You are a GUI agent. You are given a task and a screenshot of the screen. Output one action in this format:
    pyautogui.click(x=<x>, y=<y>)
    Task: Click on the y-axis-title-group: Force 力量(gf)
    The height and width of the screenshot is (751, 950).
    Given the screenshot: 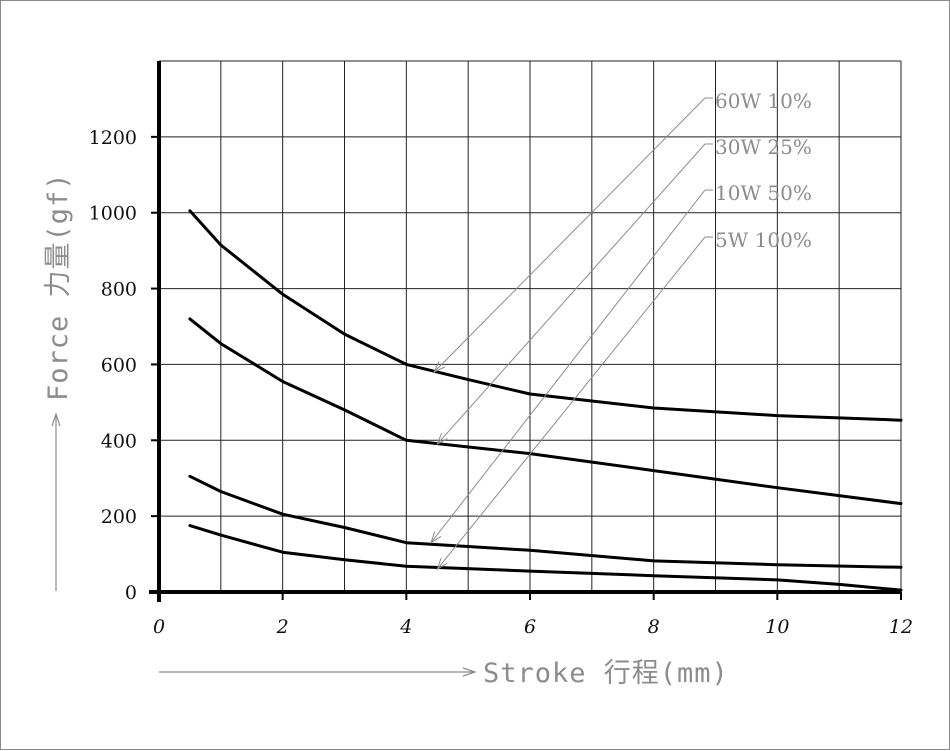 What is the action you would take?
    pyautogui.click(x=58, y=381)
    